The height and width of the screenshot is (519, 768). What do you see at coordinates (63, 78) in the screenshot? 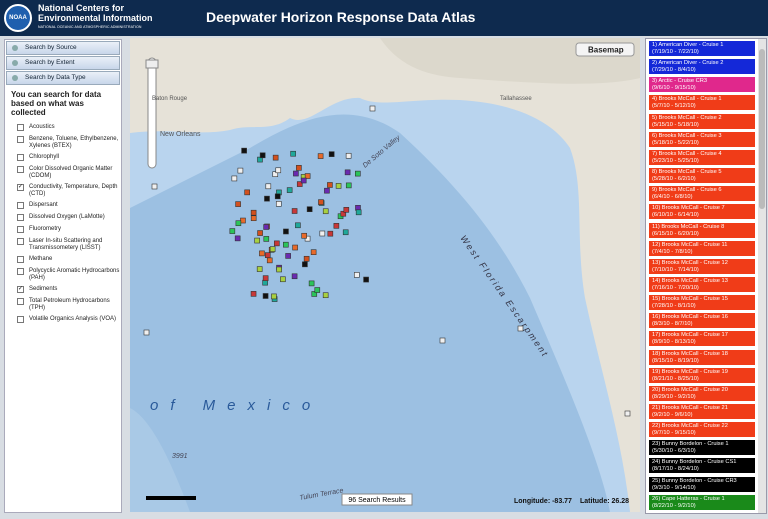
I see `accordion-header: Search by Data Type` at bounding box center [63, 78].